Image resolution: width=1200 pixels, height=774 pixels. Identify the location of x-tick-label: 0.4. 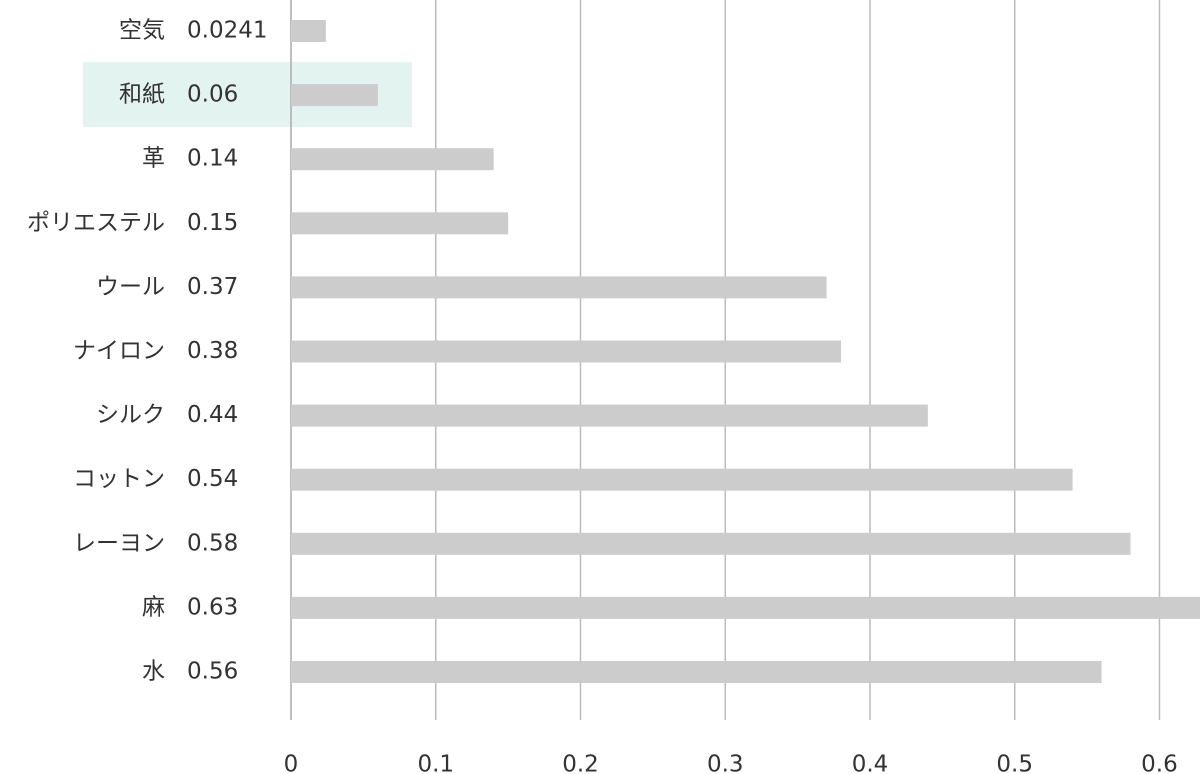
(870, 763).